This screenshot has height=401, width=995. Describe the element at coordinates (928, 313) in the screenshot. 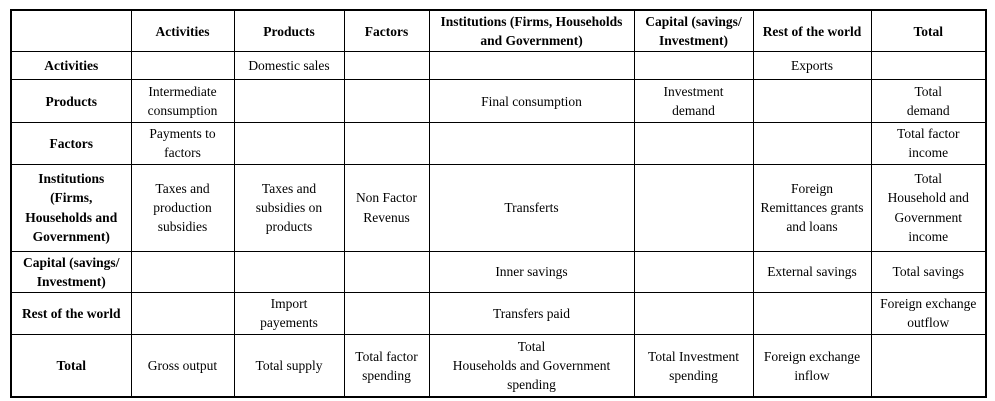

I see `table-cell: Foreign exchange outflow` at that location.